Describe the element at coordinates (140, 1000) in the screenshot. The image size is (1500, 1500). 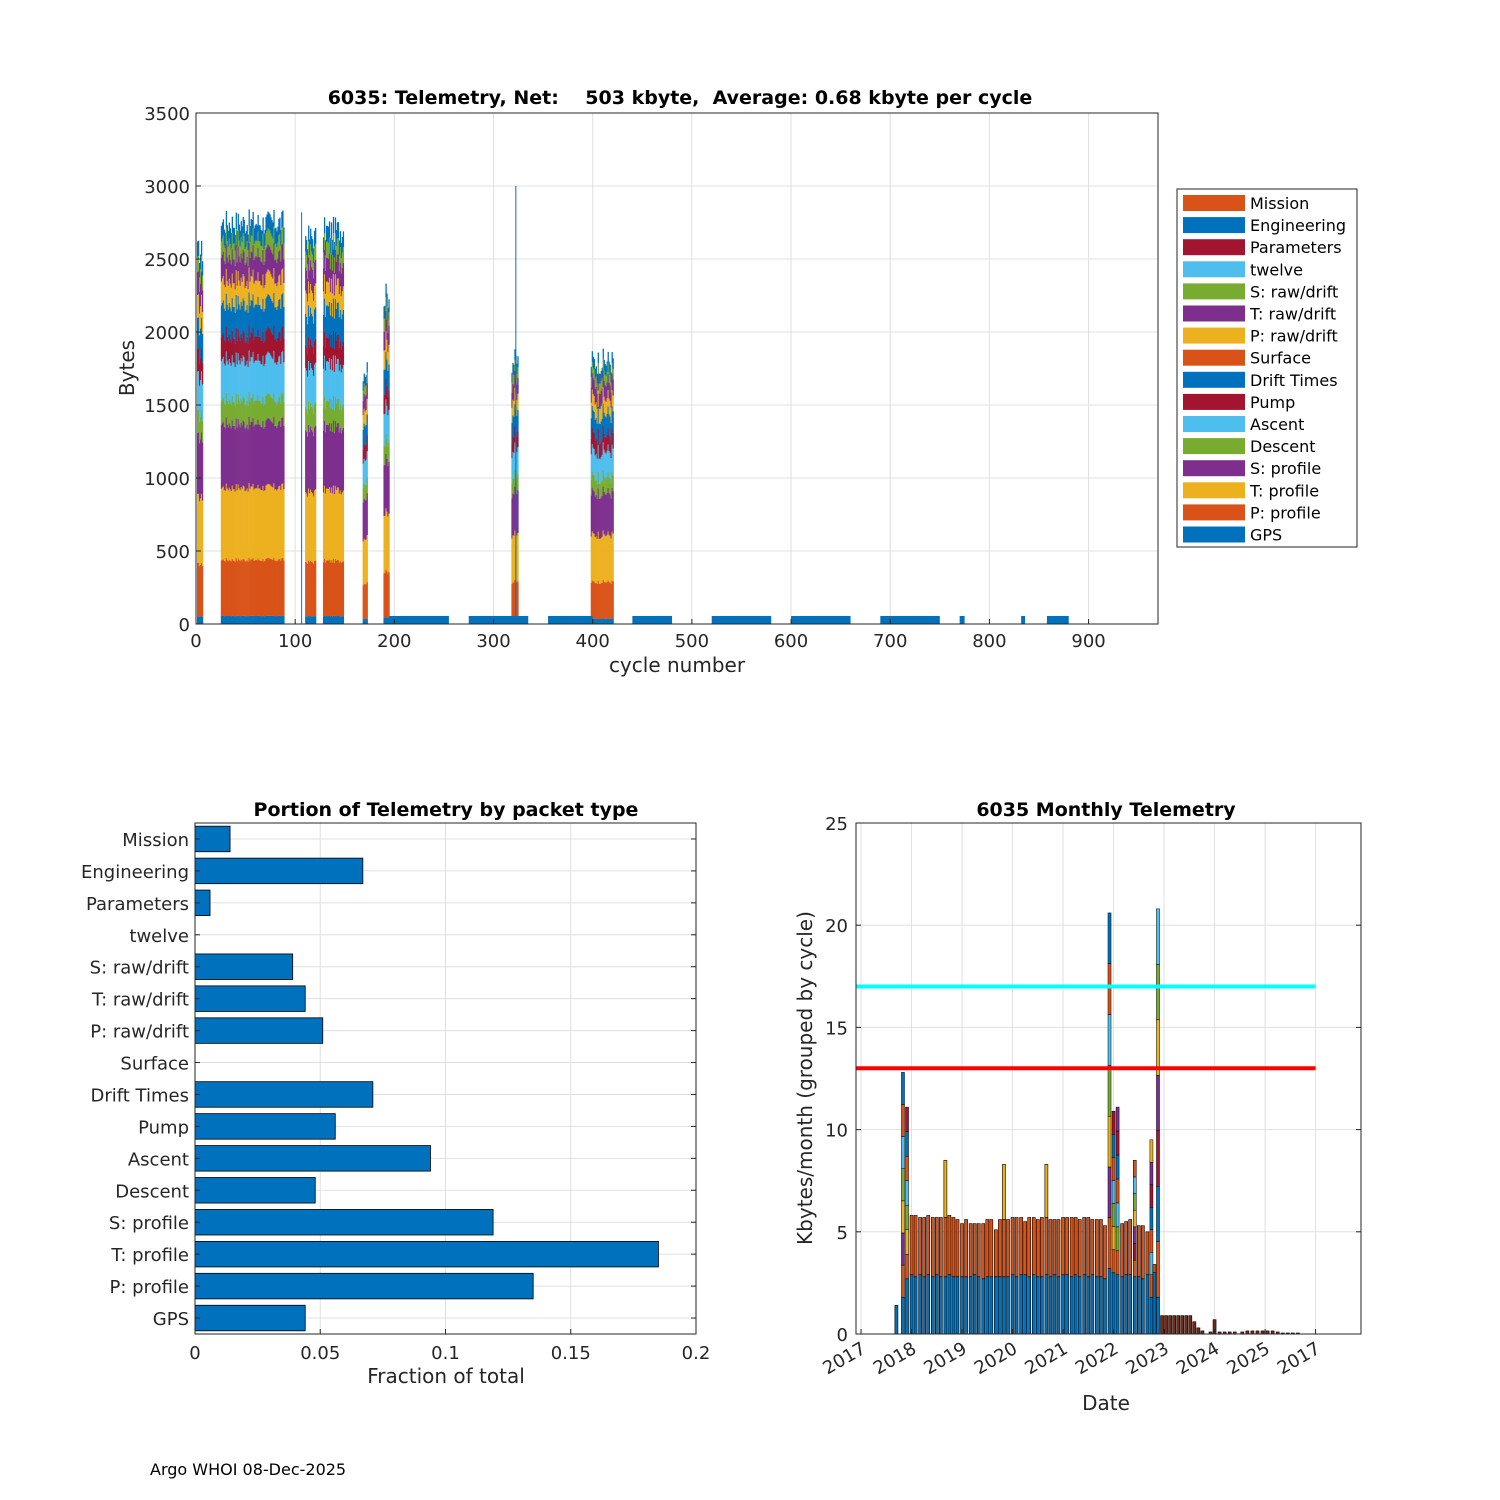
I see `bl-category-label: T: raw/drift` at that location.